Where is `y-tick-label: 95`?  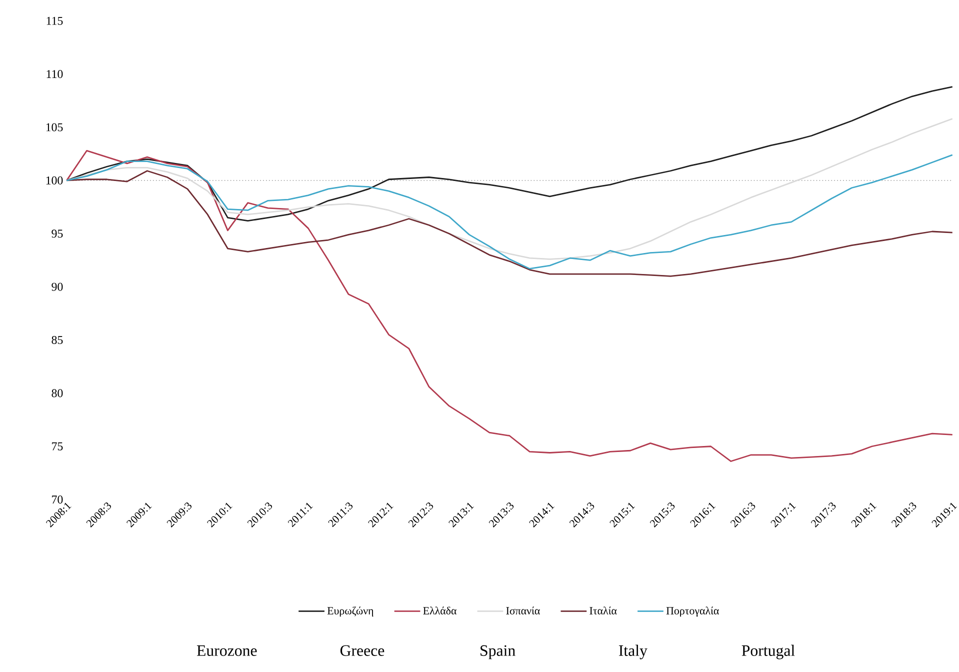
y-tick-label: 95 is located at coordinates (57, 234).